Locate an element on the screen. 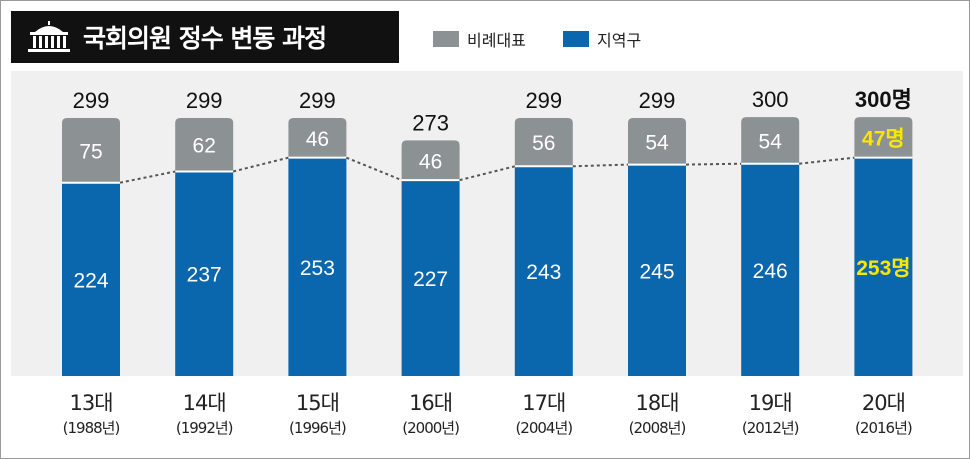 This screenshot has height=459, width=970. title-bar: 국회의원 정수 변동 과정 is located at coordinates (205, 37).